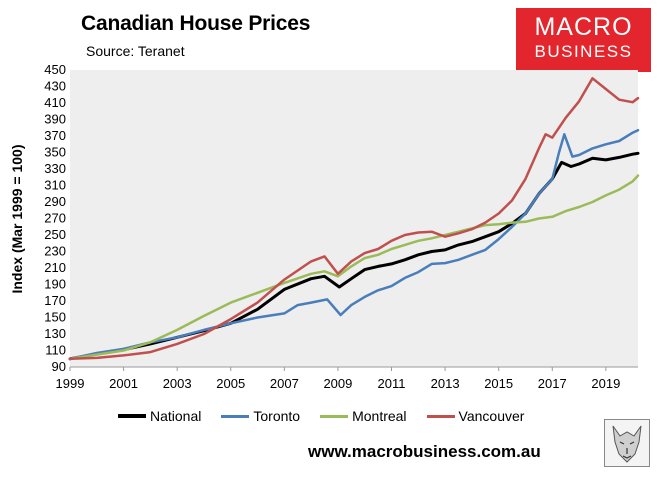 This screenshot has width=660, height=484. I want to click on y-tick-label: 430, so click(55, 86).